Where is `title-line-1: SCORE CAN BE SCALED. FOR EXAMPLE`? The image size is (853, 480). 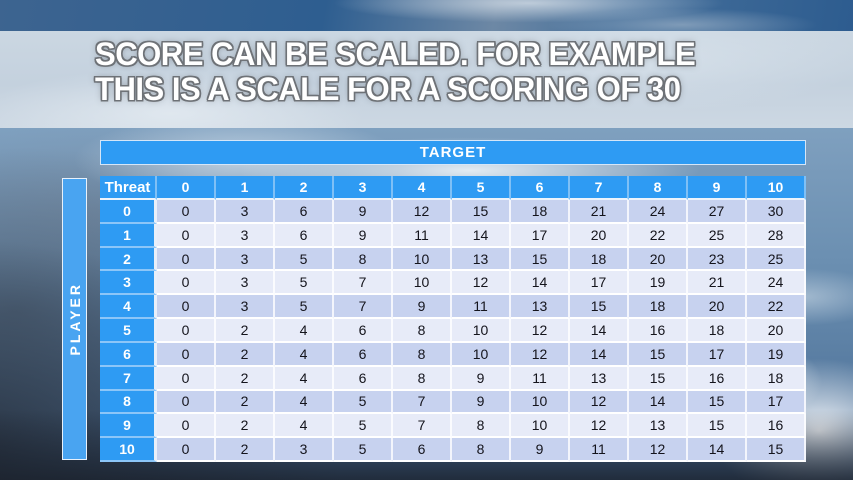 title-line-1: SCORE CAN BE SCALED. FOR EXAMPLE is located at coordinates (395, 54).